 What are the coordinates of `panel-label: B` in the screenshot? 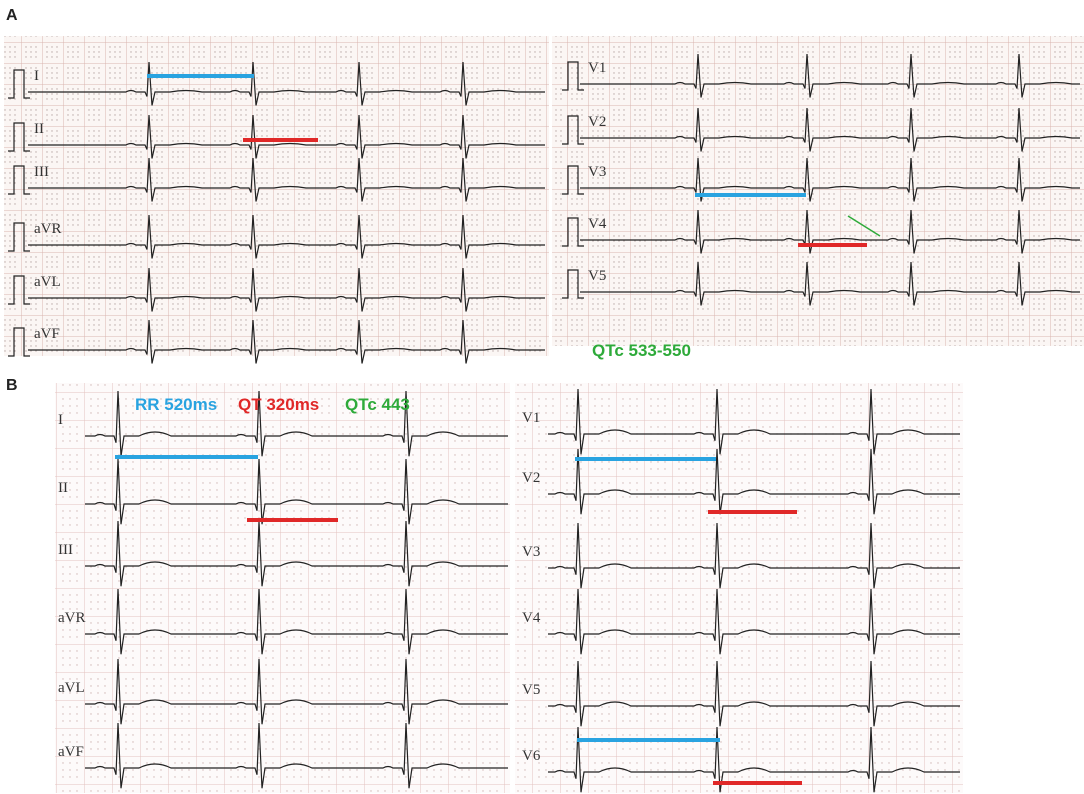 It's located at (12, 385).